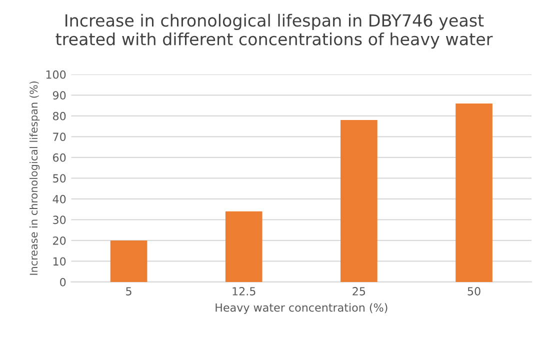  Describe the element at coordinates (59, 220) in the screenshot. I see `y-tick-label: 30` at that location.